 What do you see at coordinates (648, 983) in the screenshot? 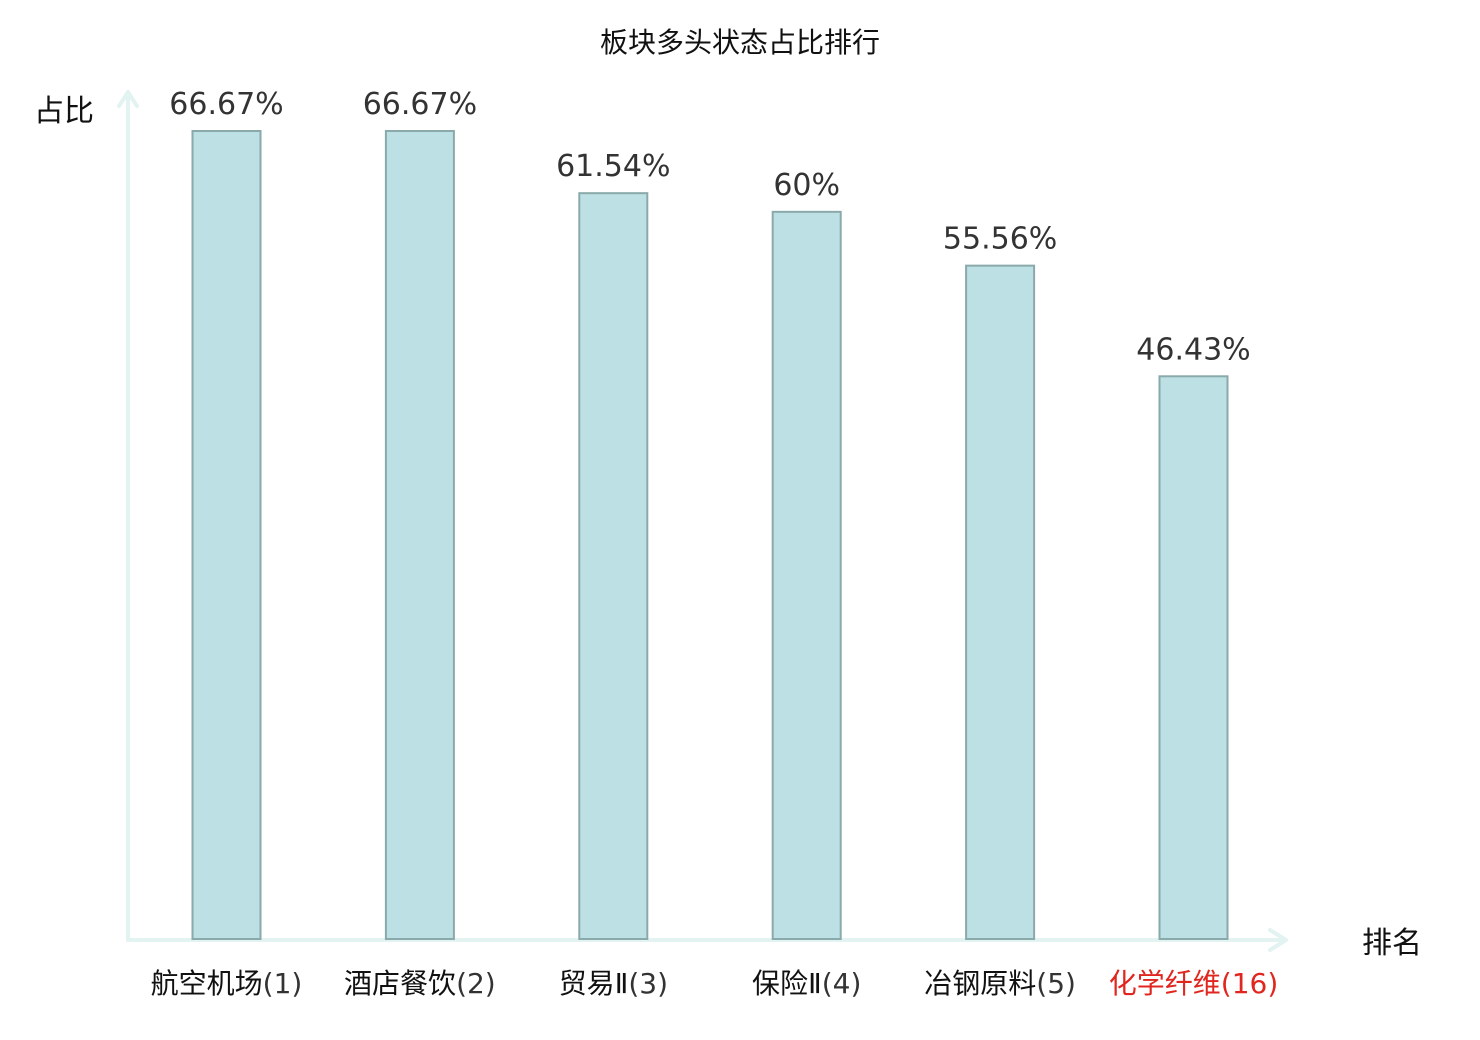
I see `x-tick-rank: (3)` at bounding box center [648, 983].